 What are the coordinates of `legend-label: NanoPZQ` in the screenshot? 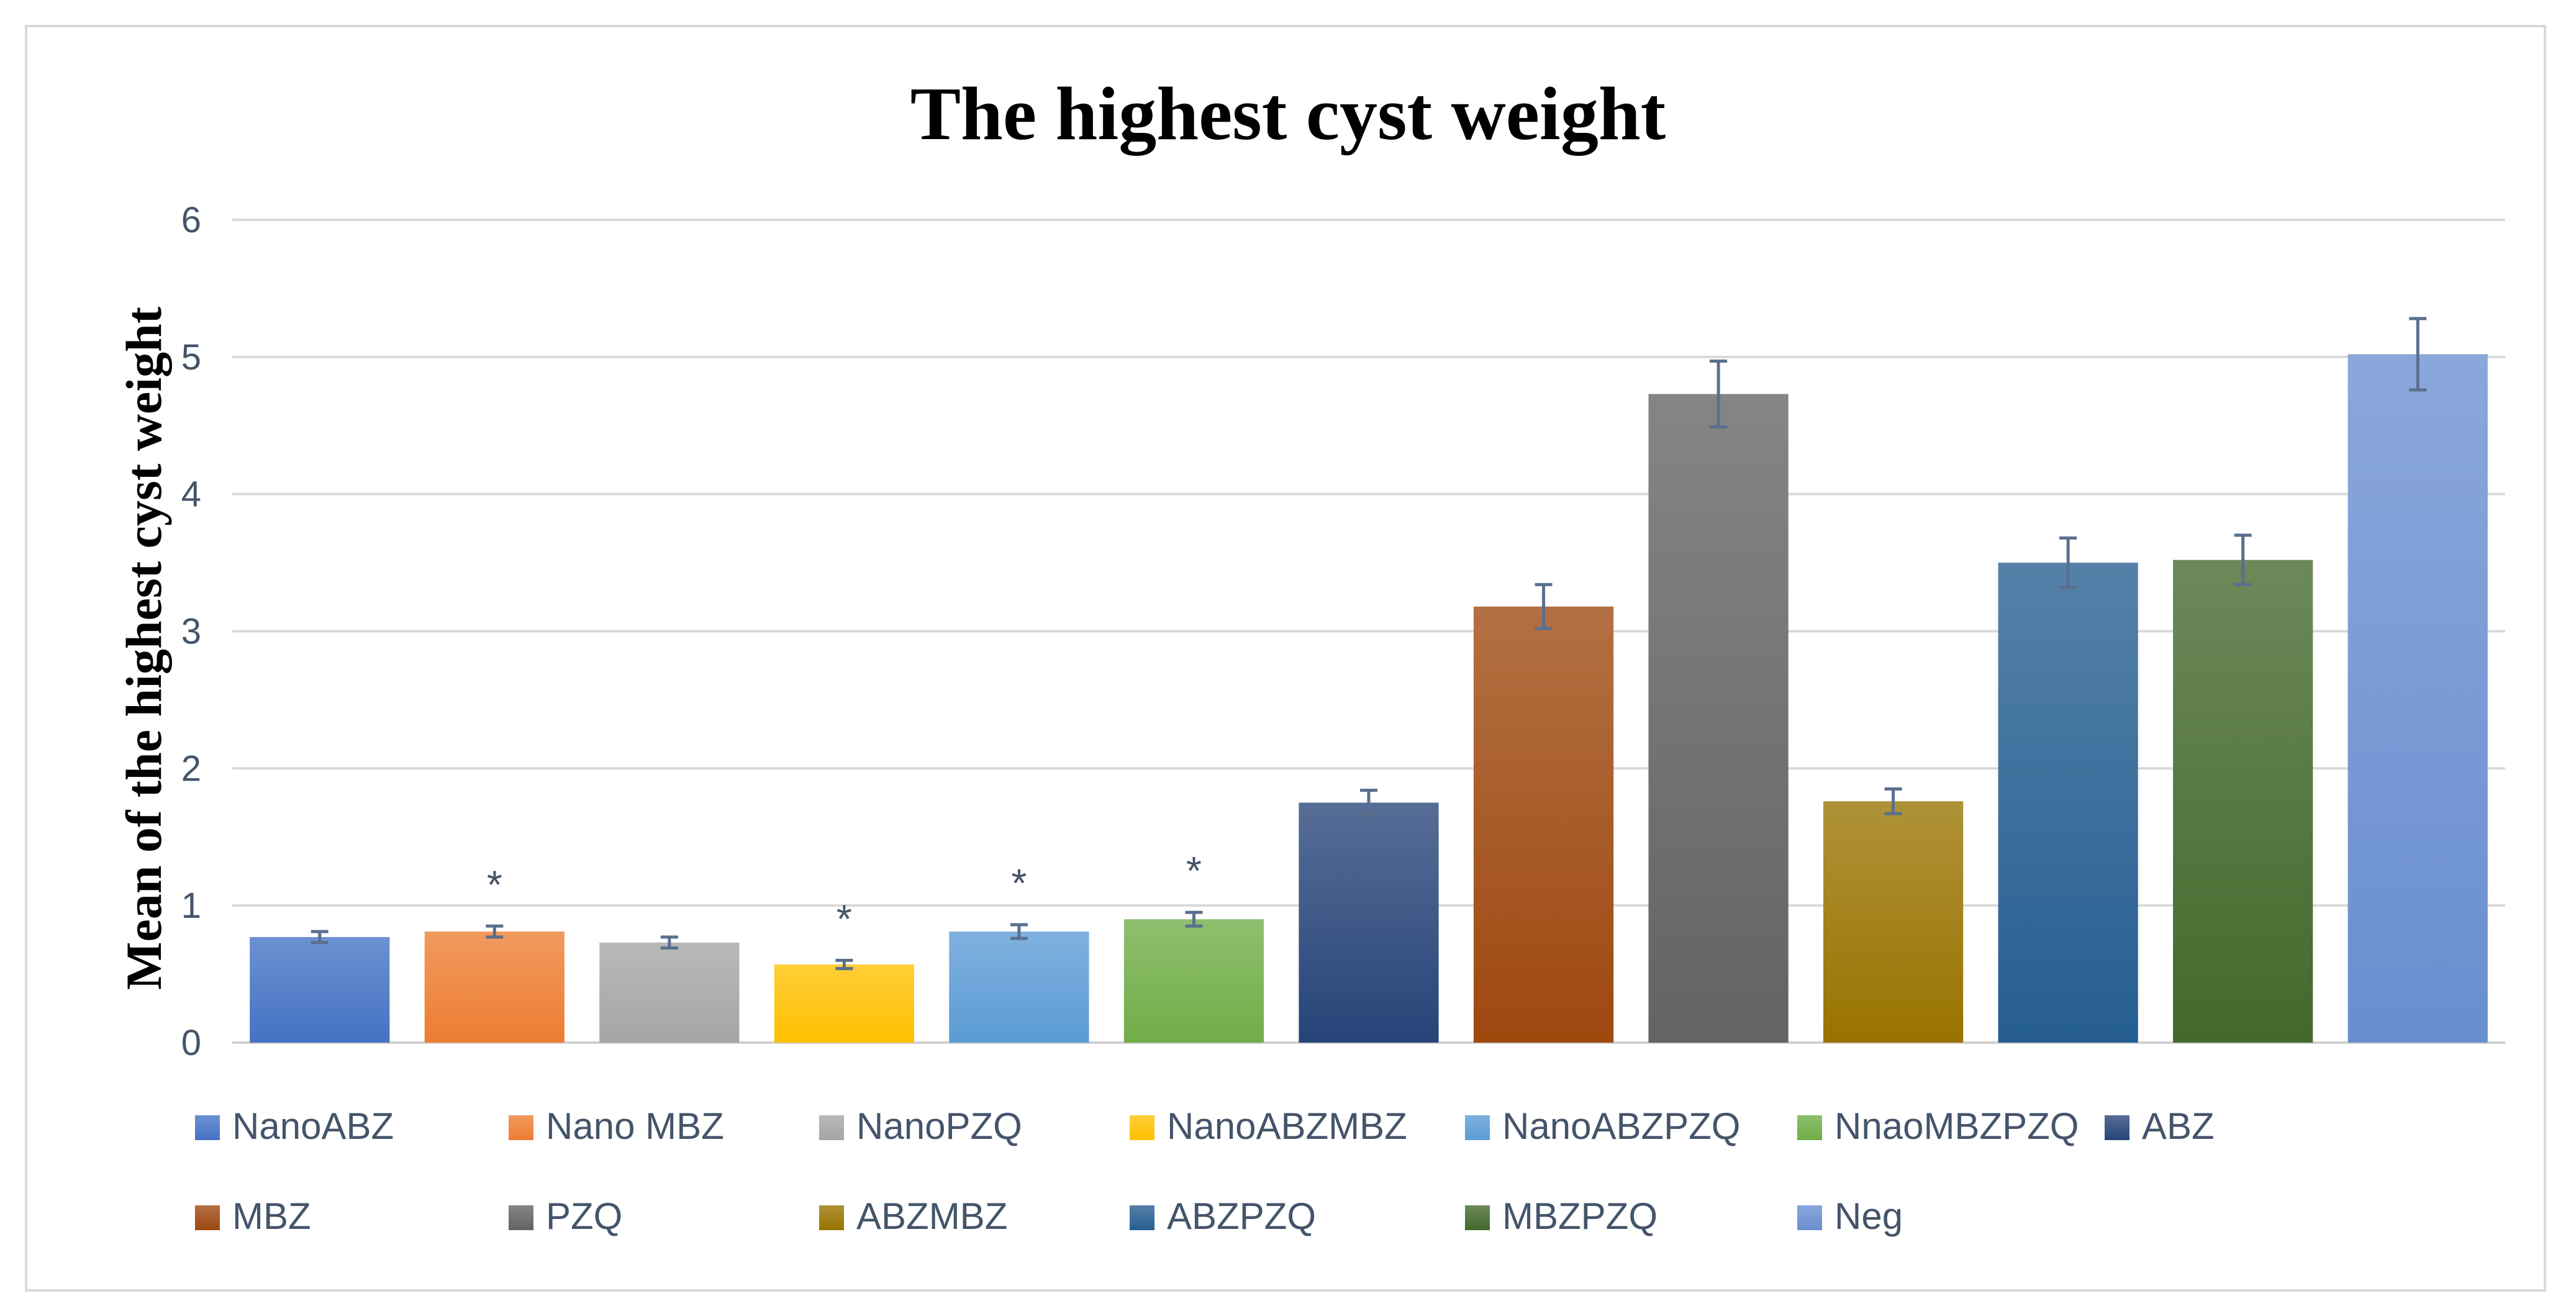 It's located at (939, 1126).